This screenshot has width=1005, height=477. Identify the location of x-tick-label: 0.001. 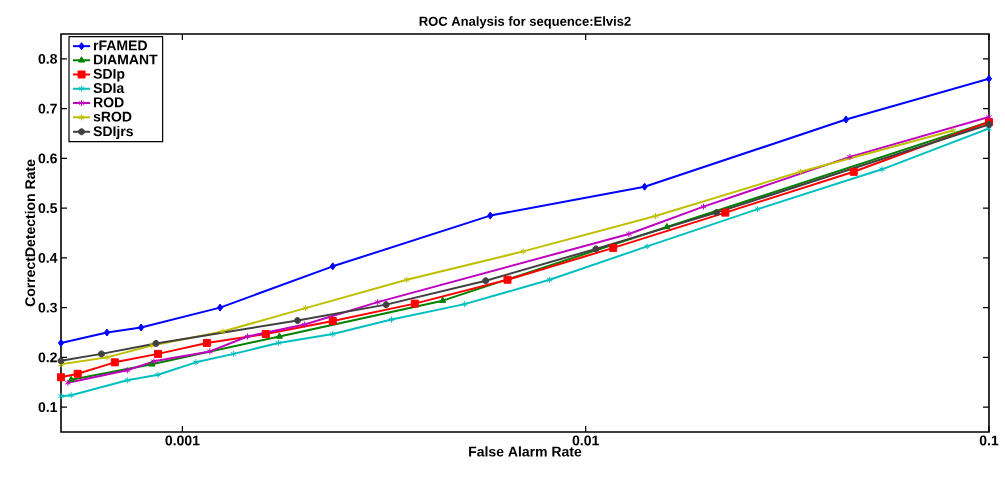
(182, 440).